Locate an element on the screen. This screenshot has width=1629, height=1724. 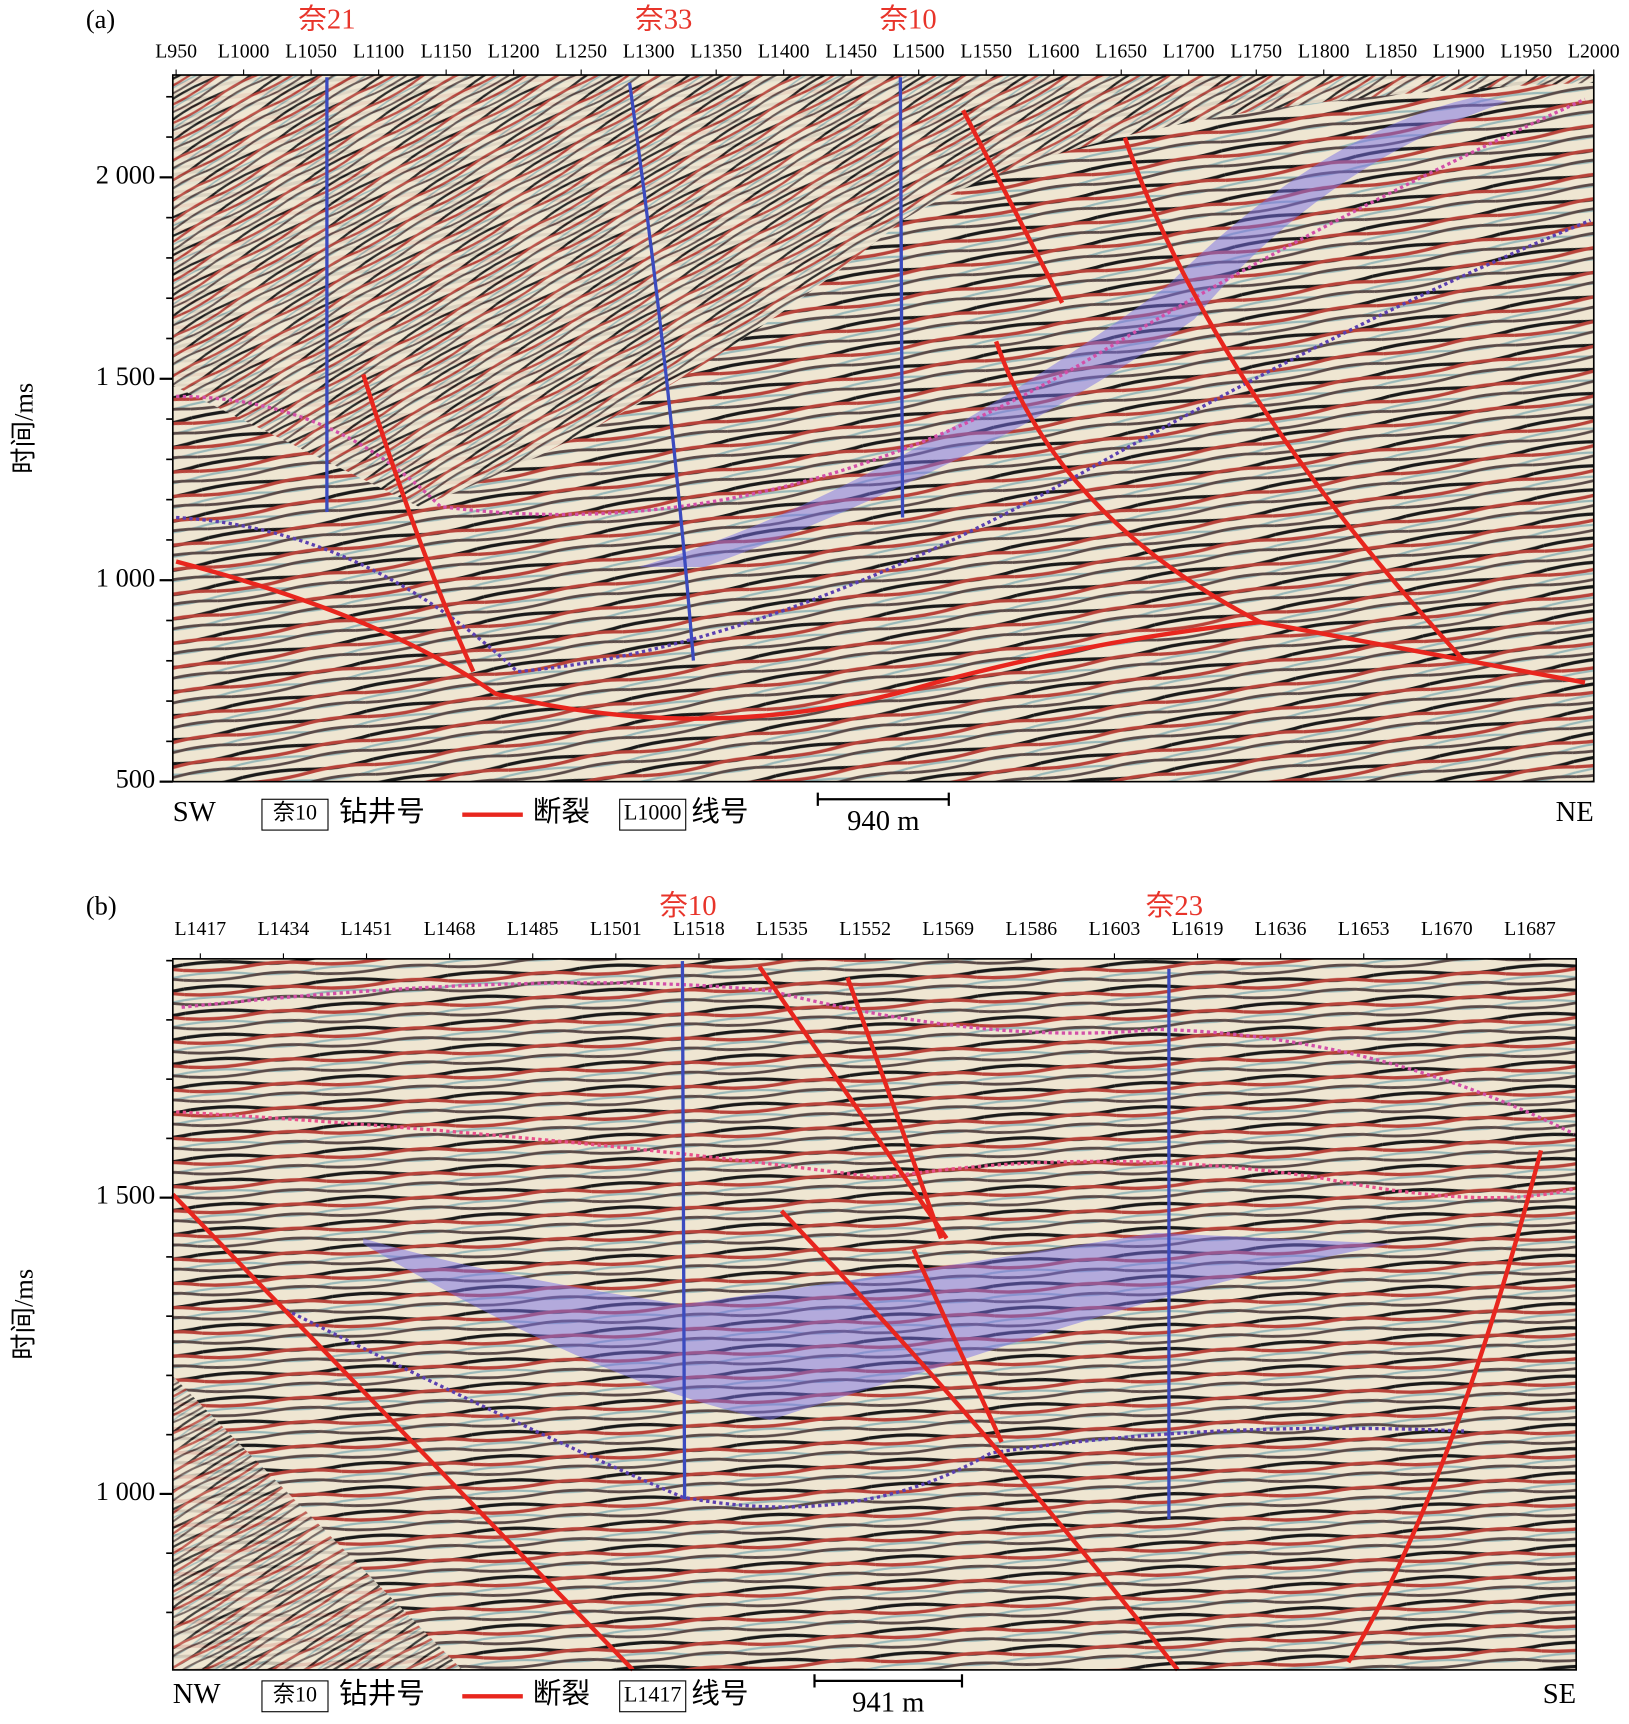
line-label: L1535 is located at coordinates (782, 929).